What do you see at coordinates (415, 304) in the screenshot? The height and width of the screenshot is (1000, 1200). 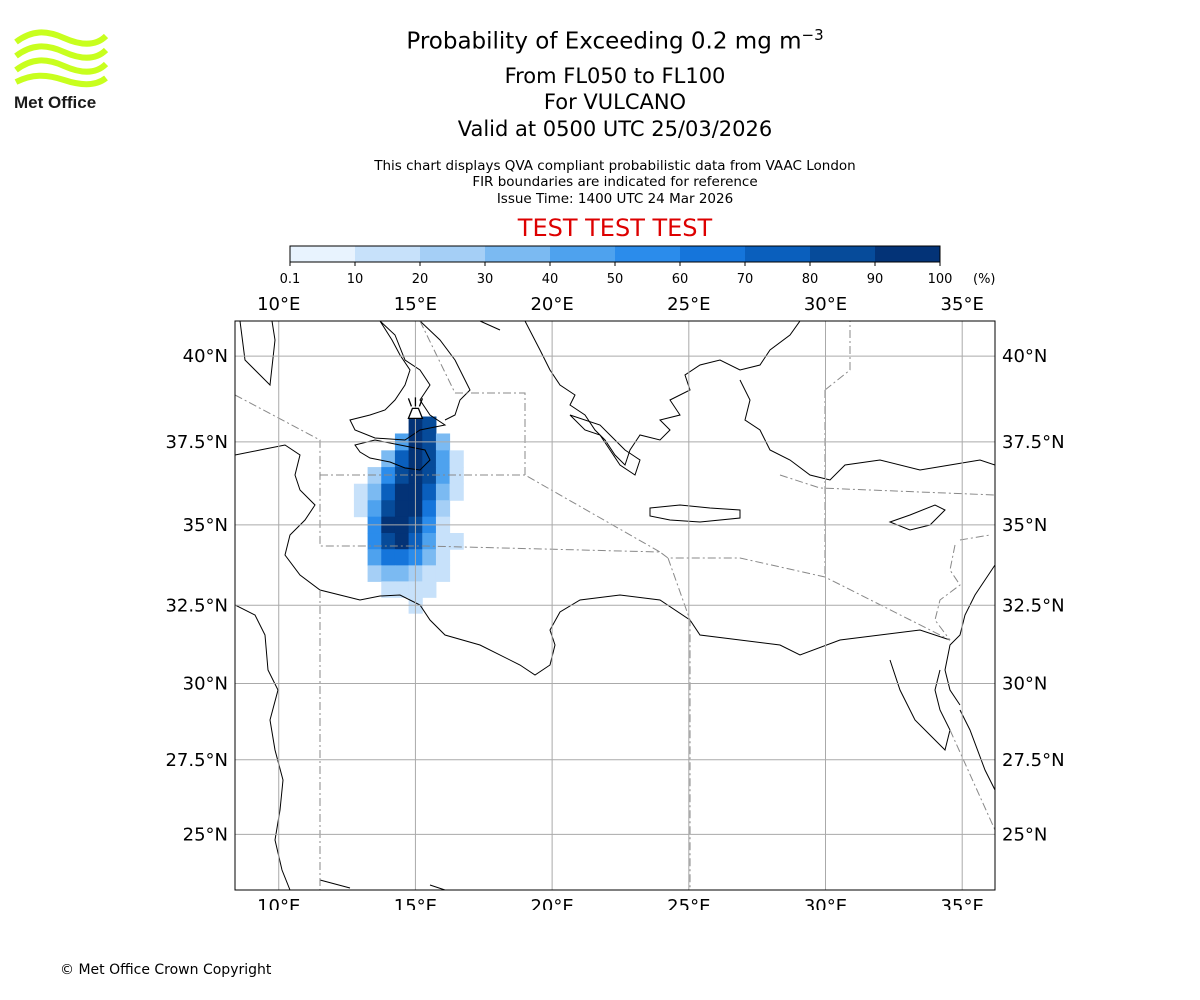 I see `lon-label-top: 15°E` at bounding box center [415, 304].